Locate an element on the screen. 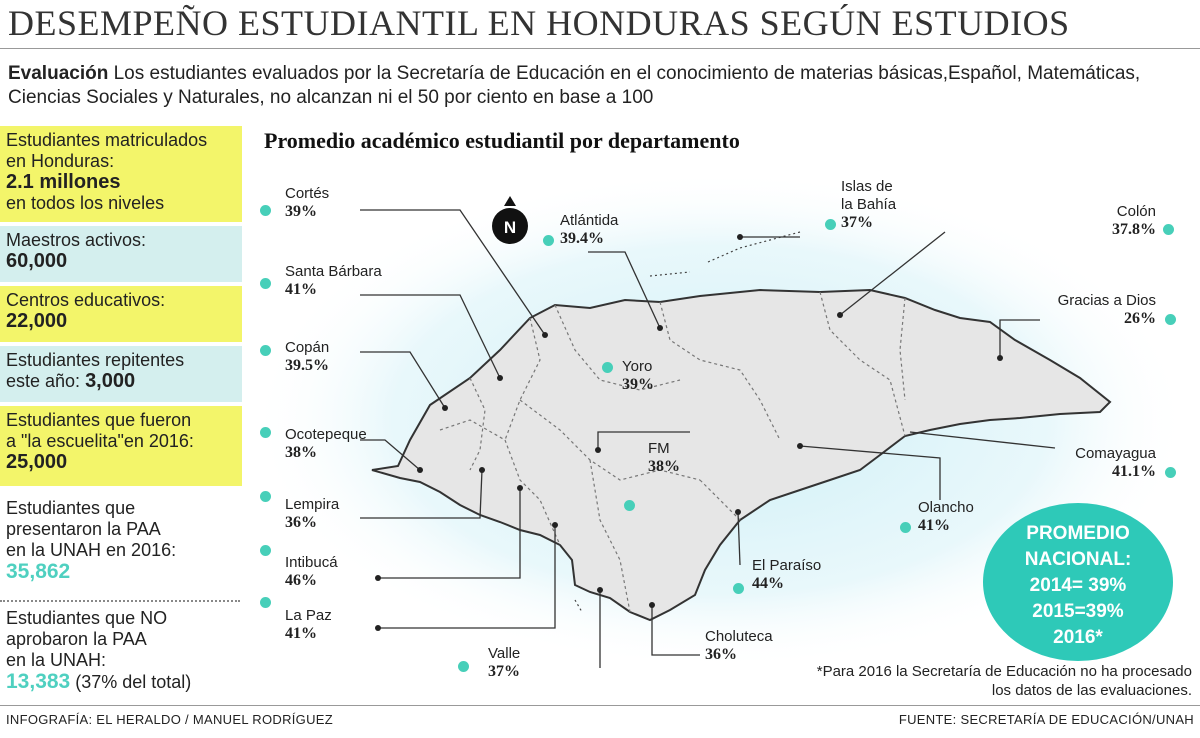 The width and height of the screenshot is (1200, 738). label-lempira-name: Lempira is located at coordinates (312, 504).